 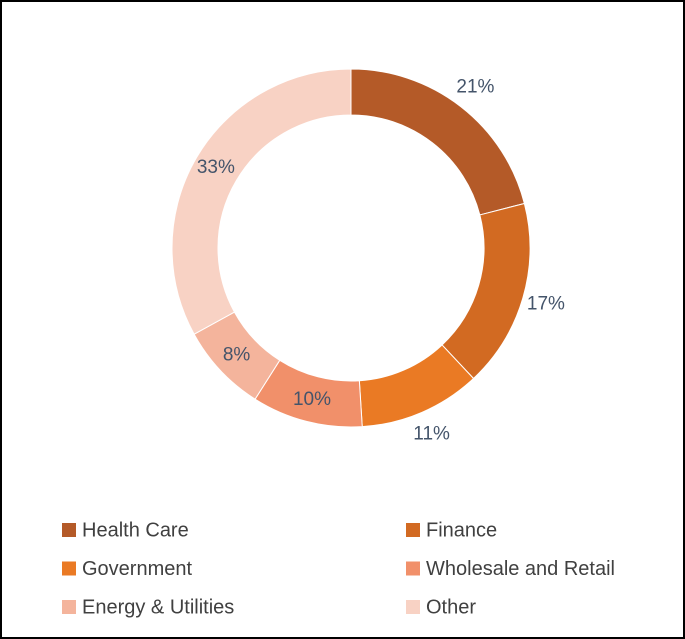 What do you see at coordinates (312, 399) in the screenshot?
I see `data-label: 10%` at bounding box center [312, 399].